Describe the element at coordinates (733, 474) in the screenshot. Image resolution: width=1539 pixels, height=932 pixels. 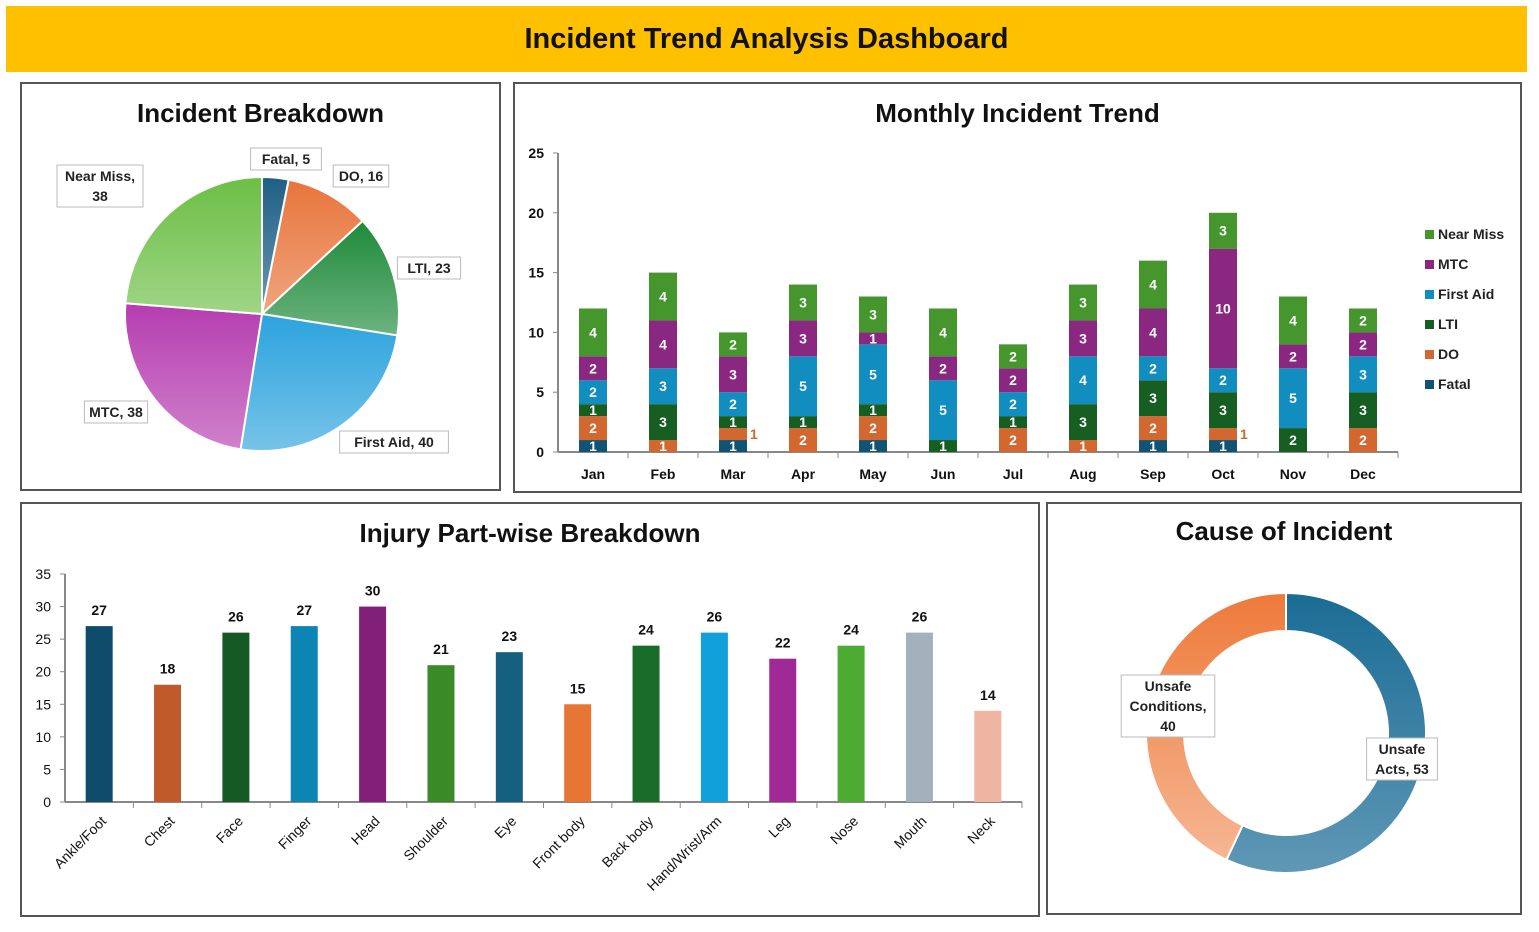
I see `x-tick-label: Mar` at that location.